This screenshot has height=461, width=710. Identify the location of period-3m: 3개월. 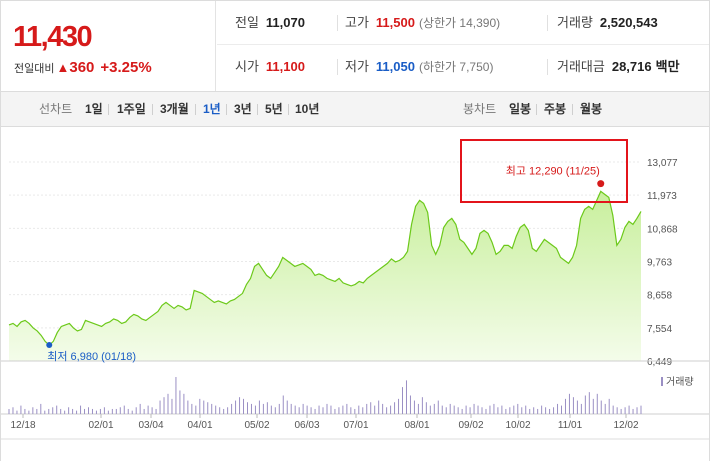
(174, 109).